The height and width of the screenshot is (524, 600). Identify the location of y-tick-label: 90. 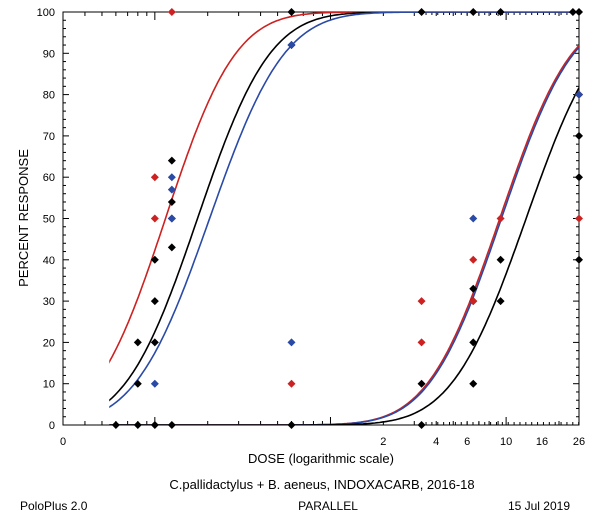
(49, 54).